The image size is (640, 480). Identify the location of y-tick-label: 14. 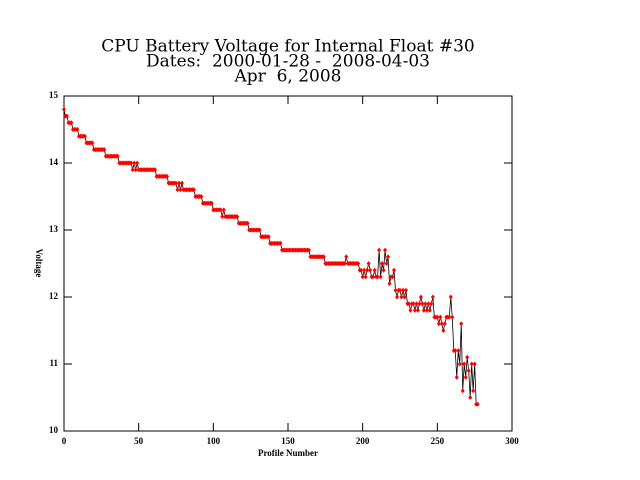
(54, 162).